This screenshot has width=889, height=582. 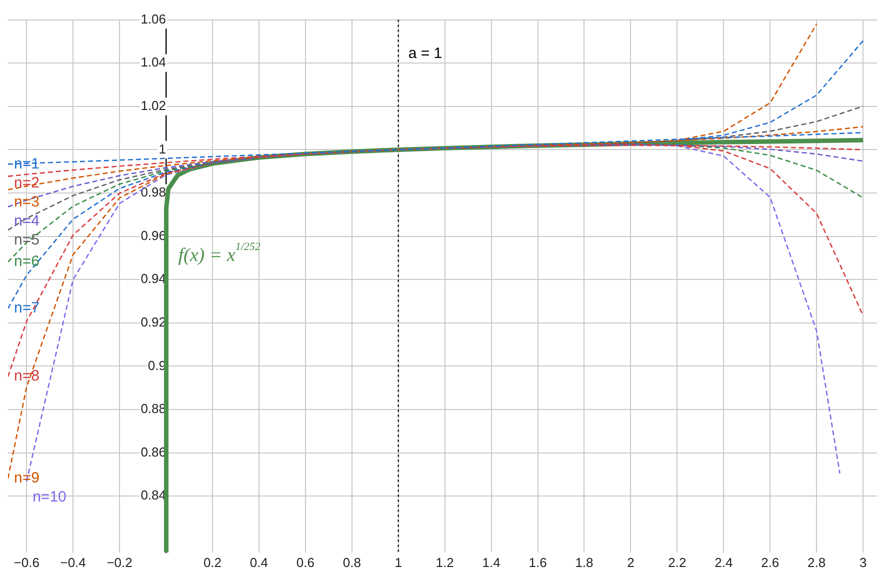 What do you see at coordinates (153, 18) in the screenshot?
I see `y-tick-label: 1.06` at bounding box center [153, 18].